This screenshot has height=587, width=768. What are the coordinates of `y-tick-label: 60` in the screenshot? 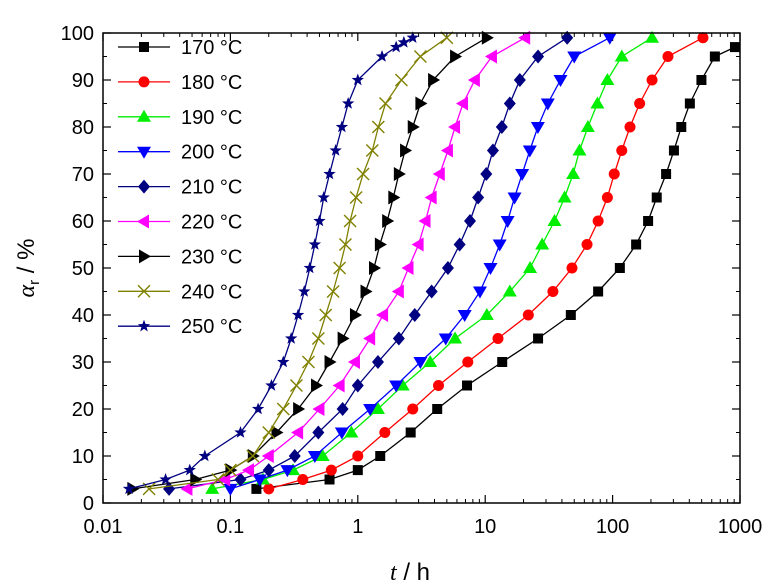 It's located at (83, 222).